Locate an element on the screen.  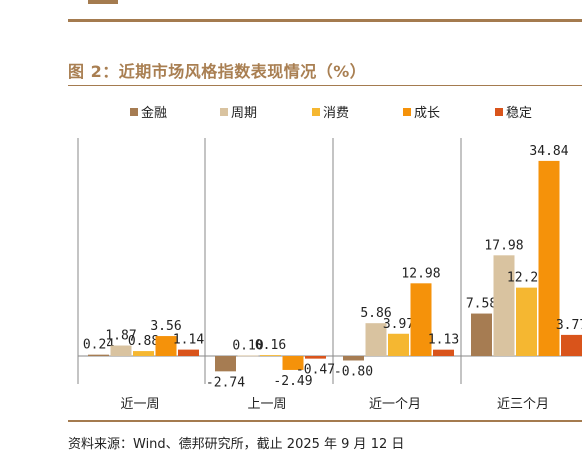
figure-title: 图 2：近期市场风格指数表现情况（%） is located at coordinates (217, 71).